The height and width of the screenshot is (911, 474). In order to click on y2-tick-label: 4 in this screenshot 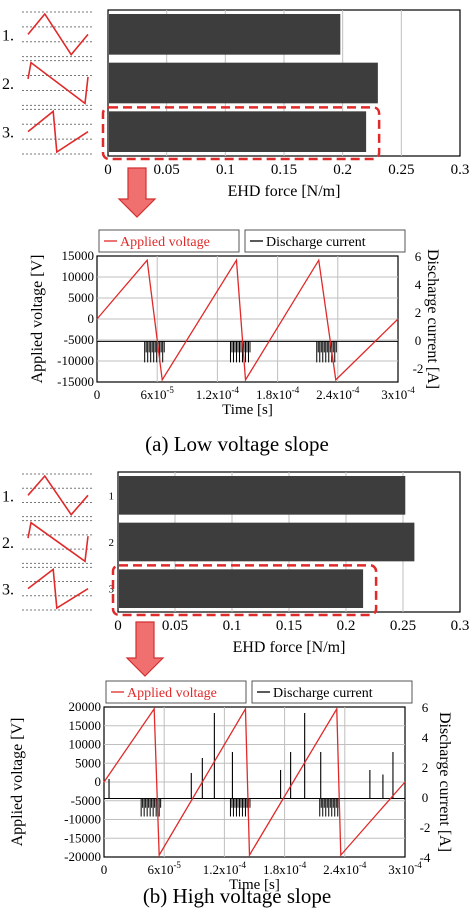, I will do `click(425, 737)`.